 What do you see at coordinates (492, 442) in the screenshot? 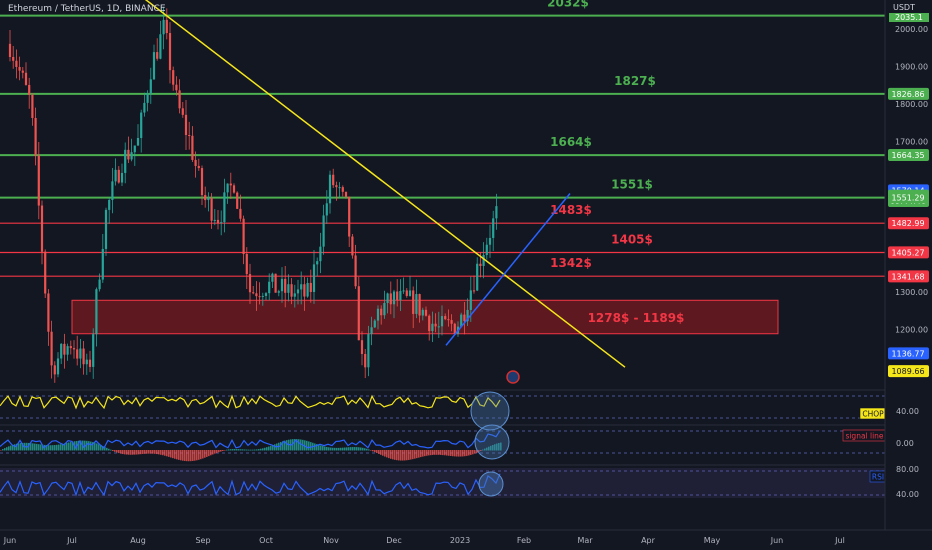
I see `macd-highlight` at bounding box center [492, 442].